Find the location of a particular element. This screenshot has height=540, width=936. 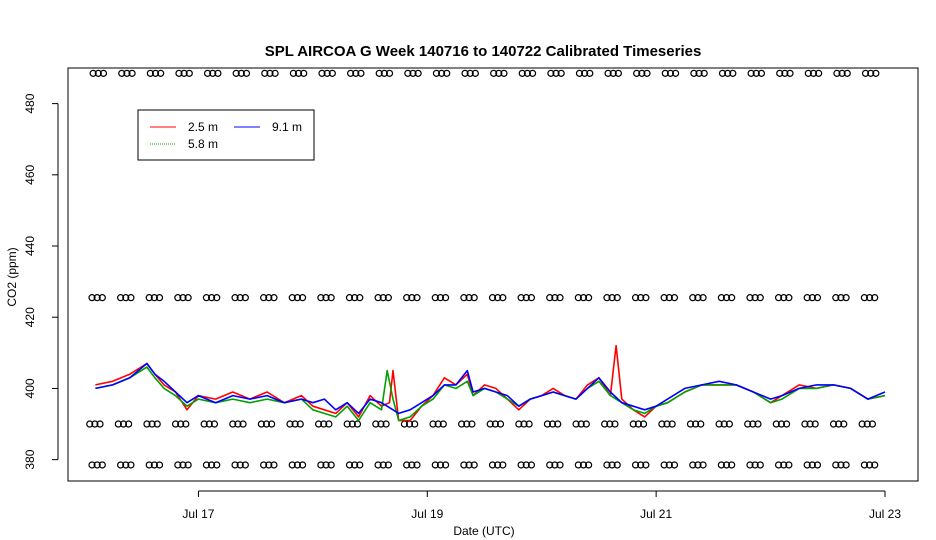

x-tick-label: Jul 17 is located at coordinates (198, 514).